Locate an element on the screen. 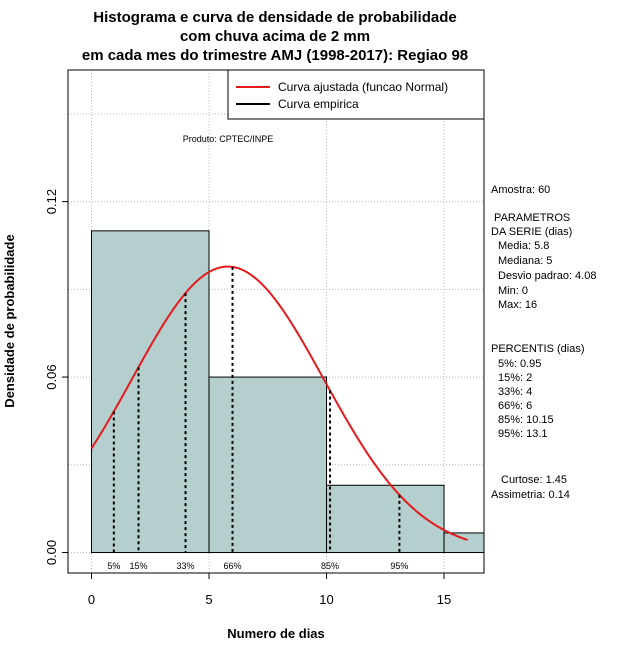 The width and height of the screenshot is (640, 660). percentile-label: 5% is located at coordinates (113, 566).